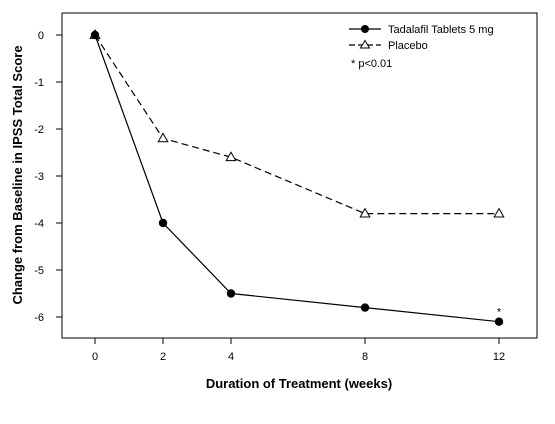 The image size is (555, 424). What do you see at coordinates (408, 46) in the screenshot?
I see `legend-label-placebo: Placebo` at bounding box center [408, 46].